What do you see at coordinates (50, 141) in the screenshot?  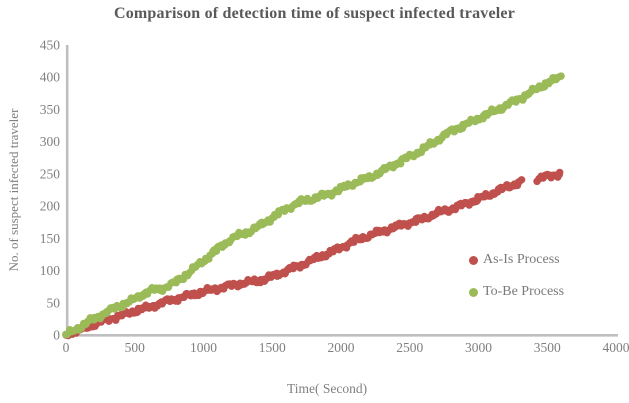 I see `y-tick-label: 300` at bounding box center [50, 141].